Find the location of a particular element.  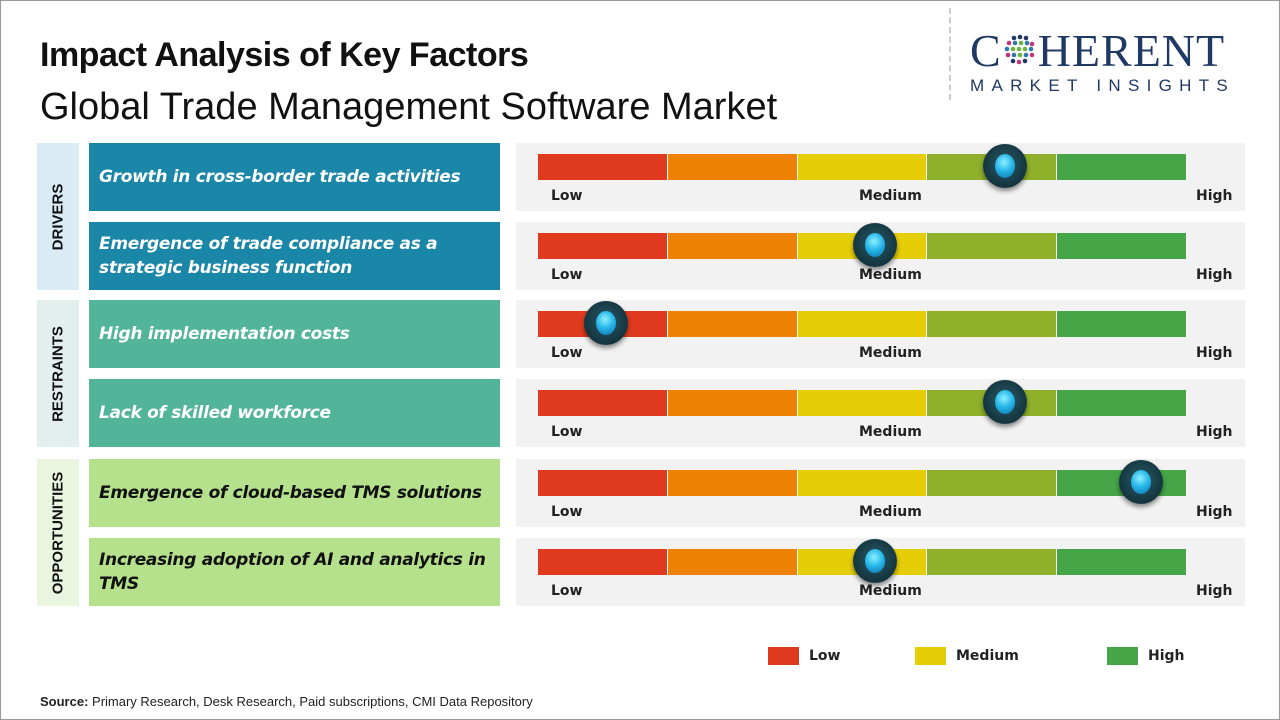

category-label: RESTRAINTS is located at coordinates (58, 373).